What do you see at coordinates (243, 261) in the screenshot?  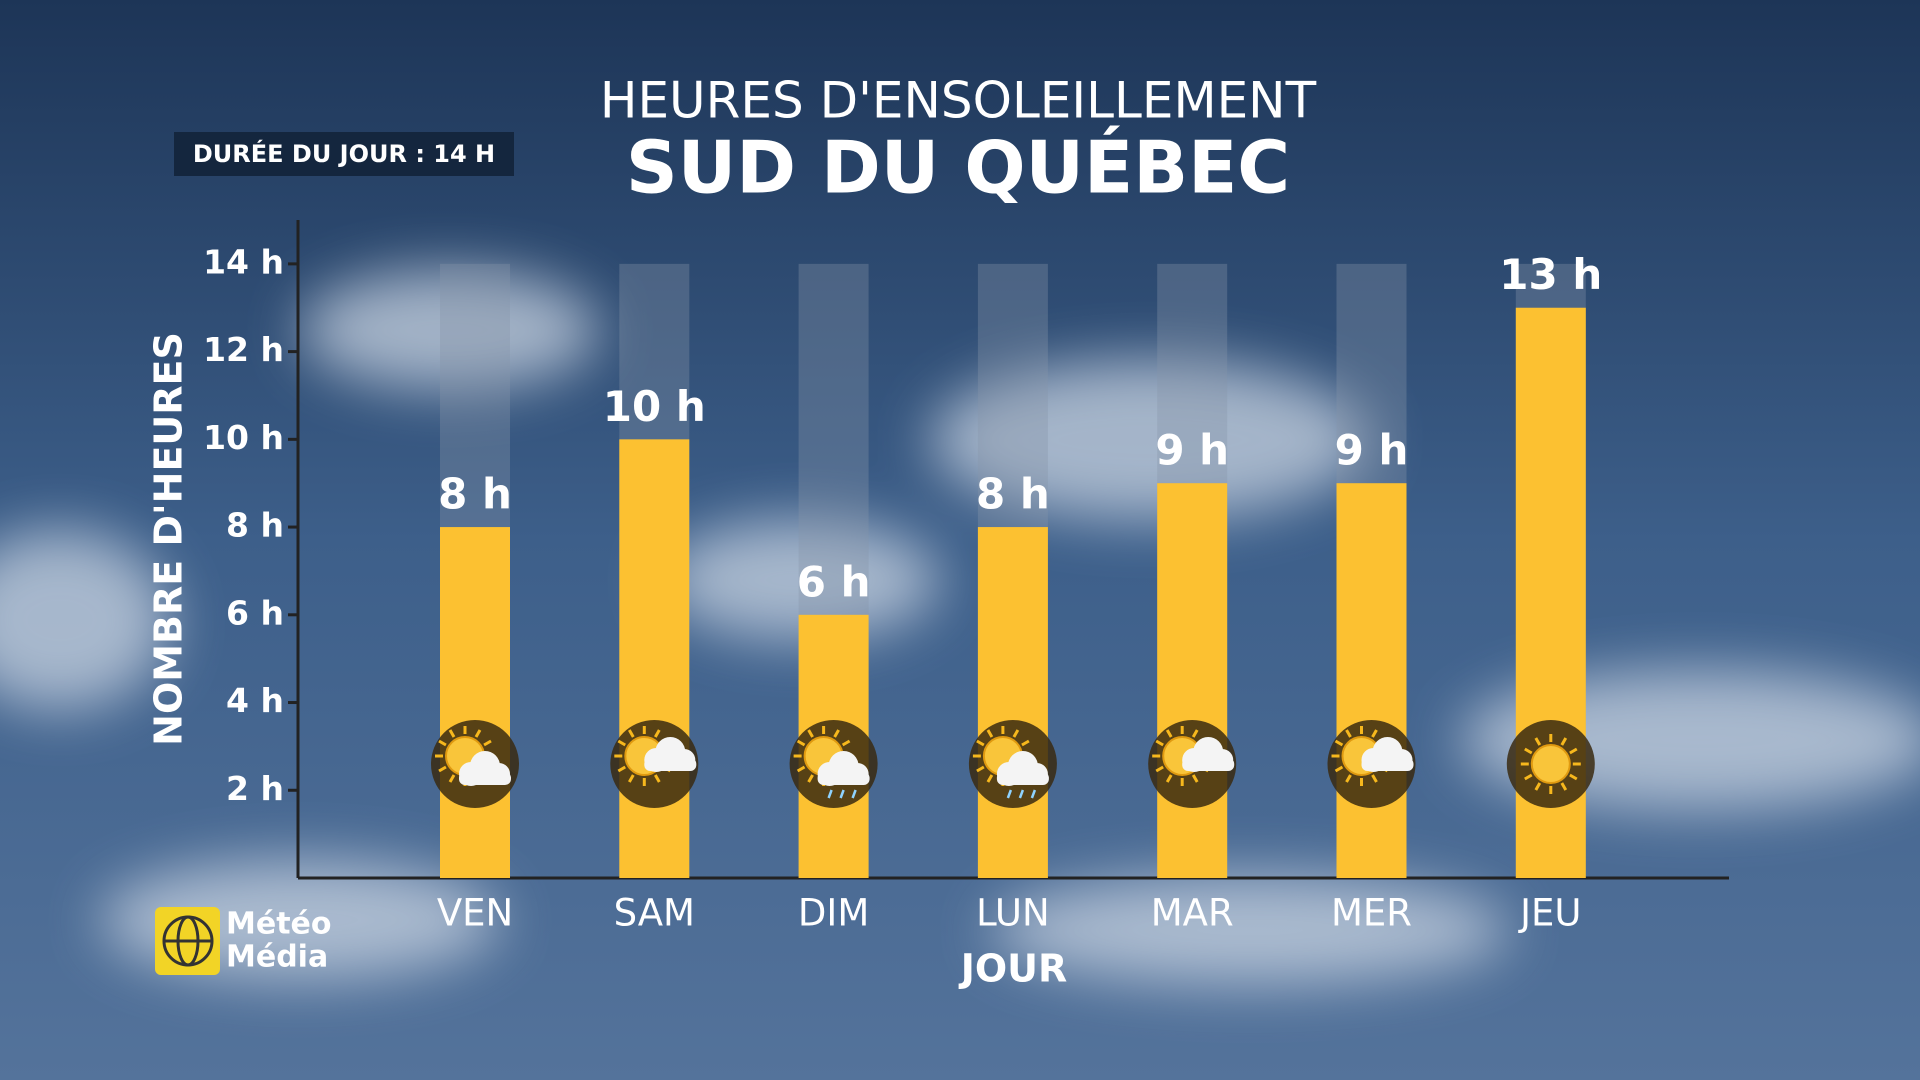 I see `y-tick-label: 14 h` at bounding box center [243, 261].